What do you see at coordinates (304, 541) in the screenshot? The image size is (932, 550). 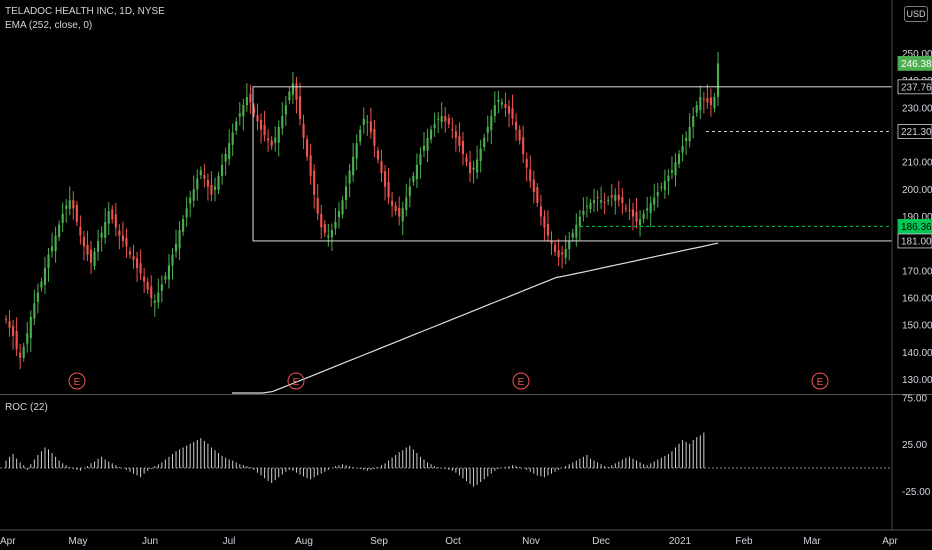 I see `x-tick-label: Aug` at bounding box center [304, 541].